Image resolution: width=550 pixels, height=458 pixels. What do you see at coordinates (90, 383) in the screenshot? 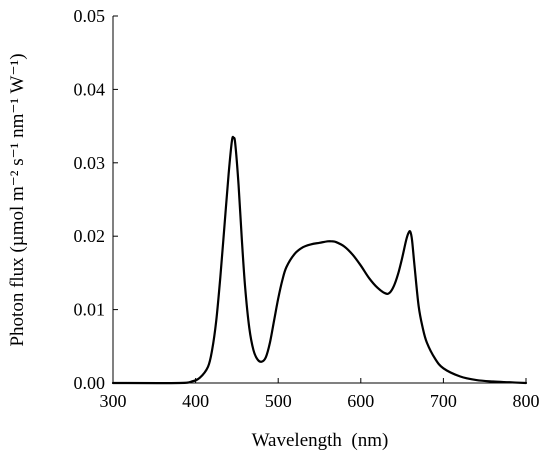
I see `y-tick-label: 0.00` at bounding box center [90, 383].